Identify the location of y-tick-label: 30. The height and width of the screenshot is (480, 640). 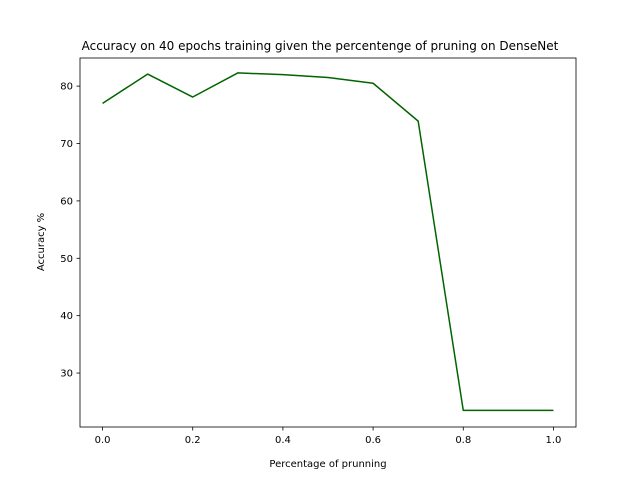
(66, 374).